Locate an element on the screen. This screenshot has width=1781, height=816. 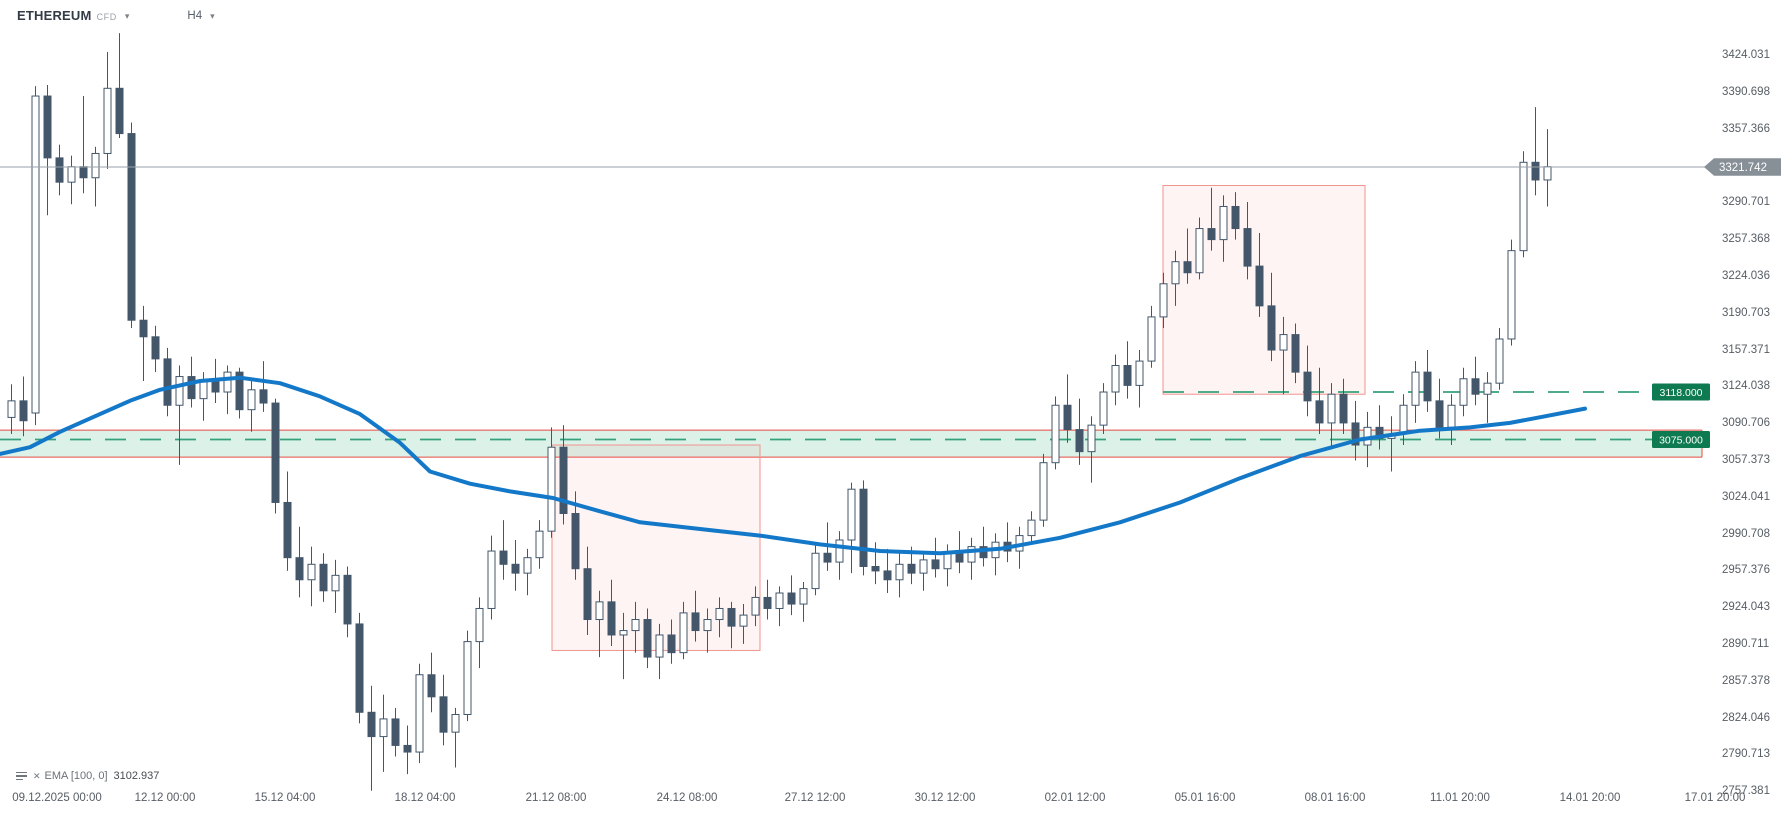
time-axis-label: 02.01 12:00 is located at coordinates (1075, 798).